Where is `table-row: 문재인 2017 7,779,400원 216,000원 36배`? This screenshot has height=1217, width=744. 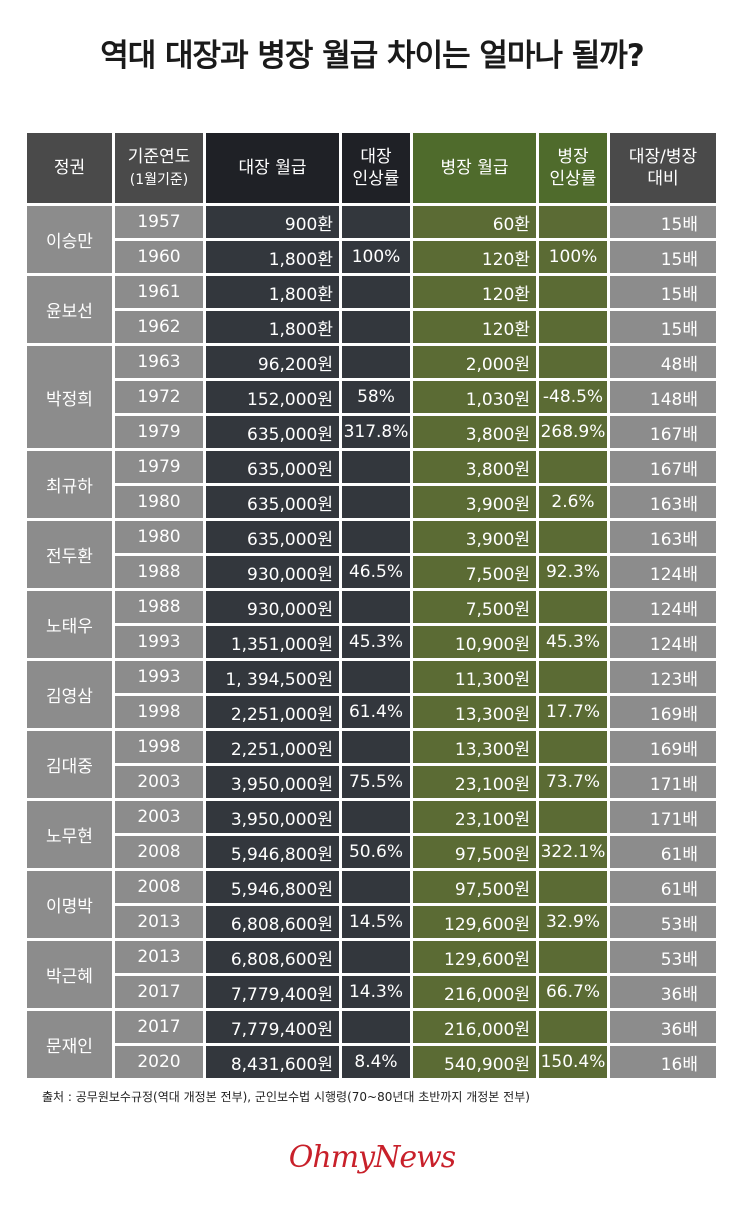 table-row: 문재인 2017 7,779,400원 216,000원 36배 is located at coordinates (371, 1044).